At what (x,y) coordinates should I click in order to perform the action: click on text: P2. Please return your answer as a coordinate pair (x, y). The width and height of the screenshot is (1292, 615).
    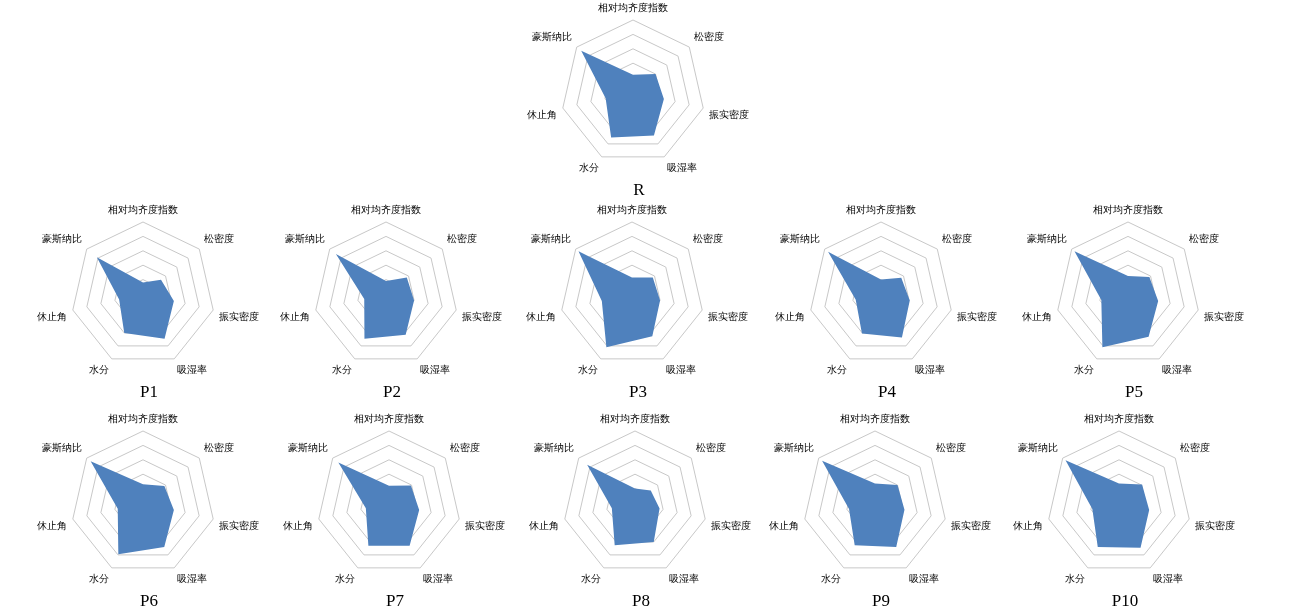
    Looking at the image, I should click on (392, 392).